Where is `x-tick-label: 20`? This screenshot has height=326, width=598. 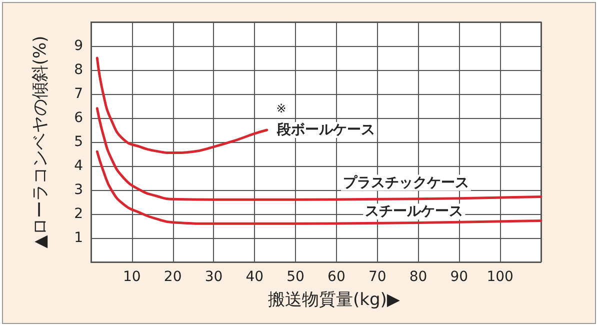
x-tick-label: 20 is located at coordinates (173, 277).